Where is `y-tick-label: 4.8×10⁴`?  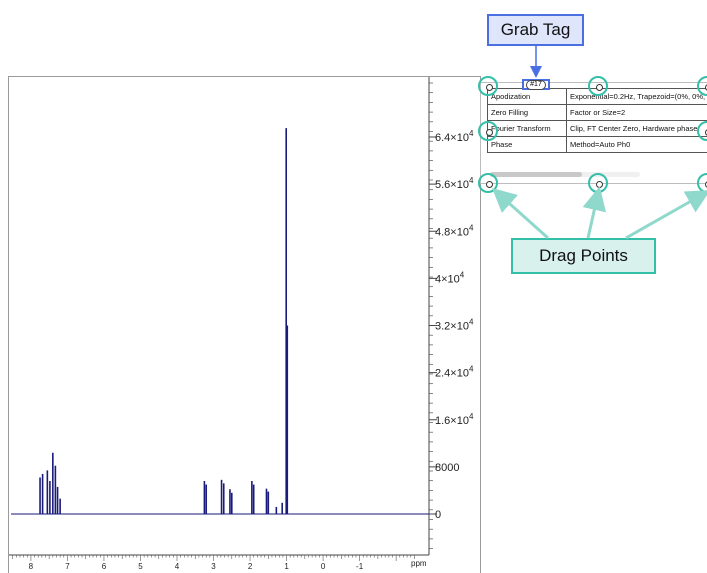 y-tick-label: 4.8×10⁴ is located at coordinates (454, 230).